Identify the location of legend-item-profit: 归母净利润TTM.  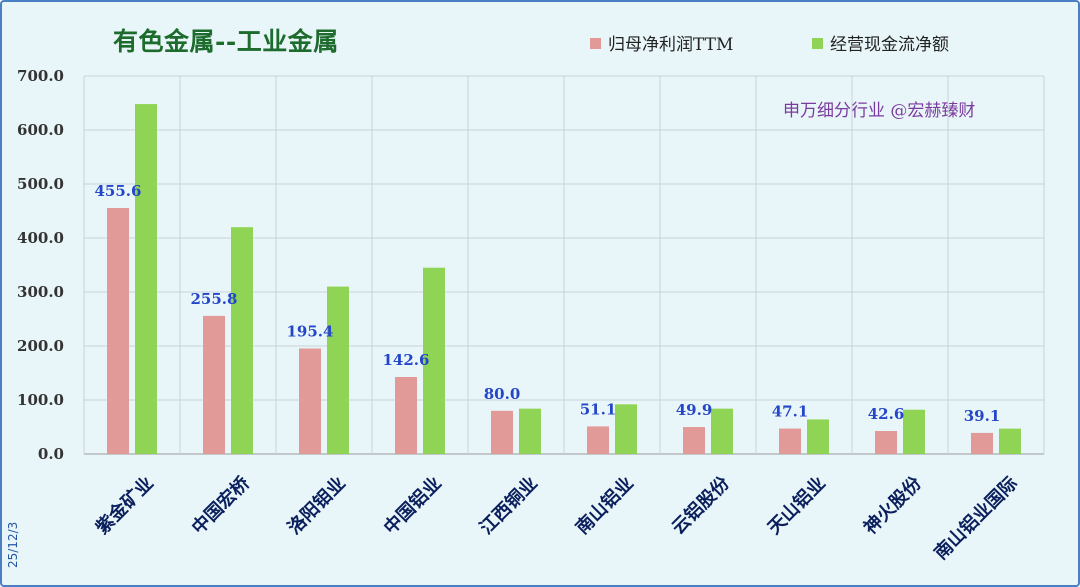
(661, 42).